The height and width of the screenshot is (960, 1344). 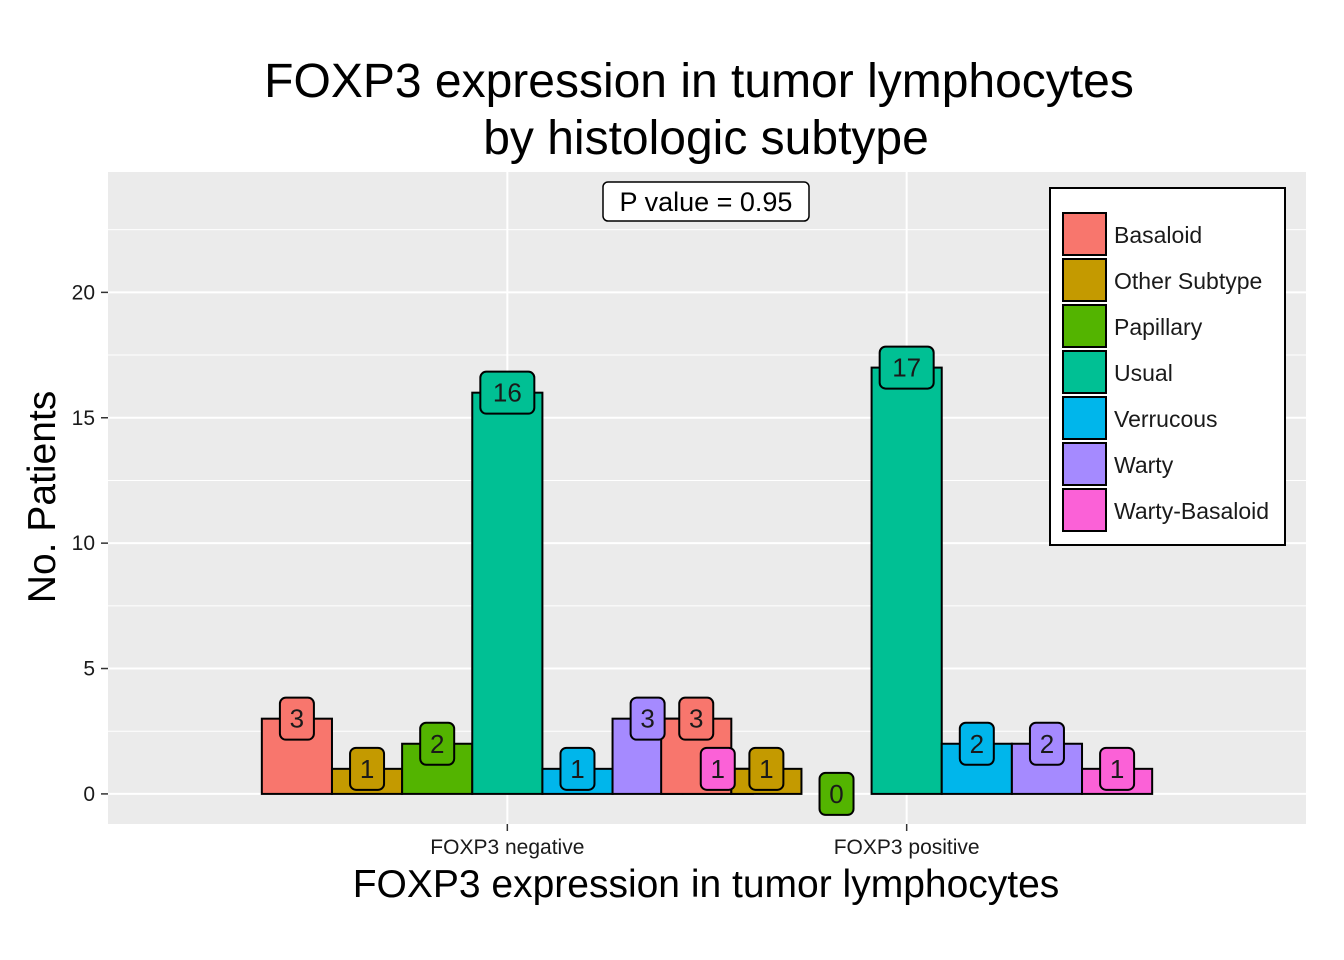 I want to click on legend-label: Other Subtype, so click(x=1188, y=281).